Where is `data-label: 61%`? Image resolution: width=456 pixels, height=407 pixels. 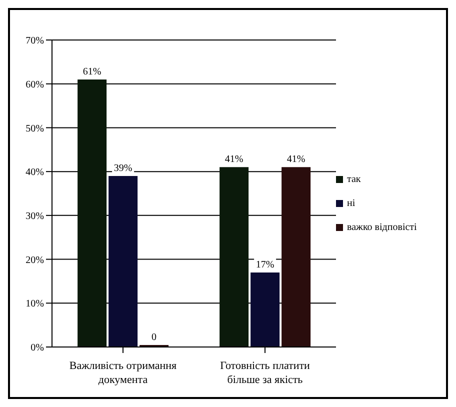 data-label: 61% is located at coordinates (92, 72).